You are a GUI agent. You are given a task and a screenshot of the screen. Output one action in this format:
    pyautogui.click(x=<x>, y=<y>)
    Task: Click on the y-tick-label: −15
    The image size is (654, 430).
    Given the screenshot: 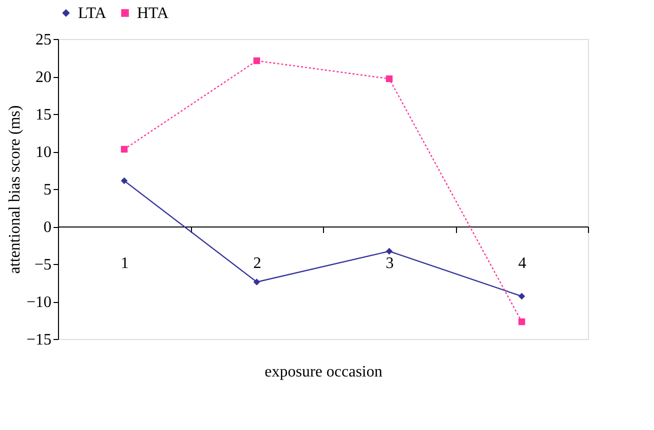 What is the action you would take?
    pyautogui.click(x=39, y=340)
    